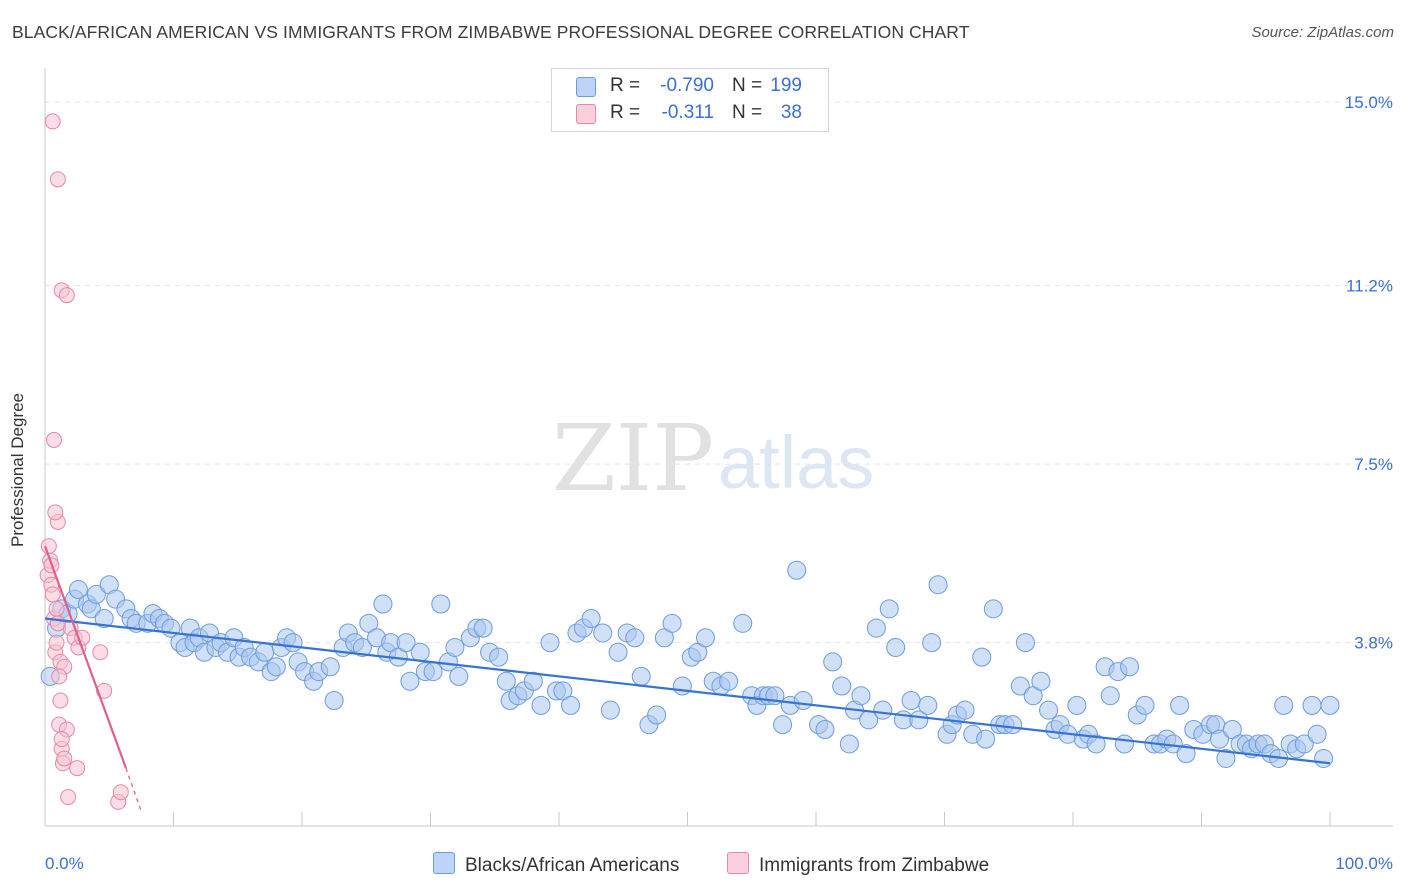 The width and height of the screenshot is (1406, 892). I want to click on legend-r-value: -0.790, so click(687, 85).